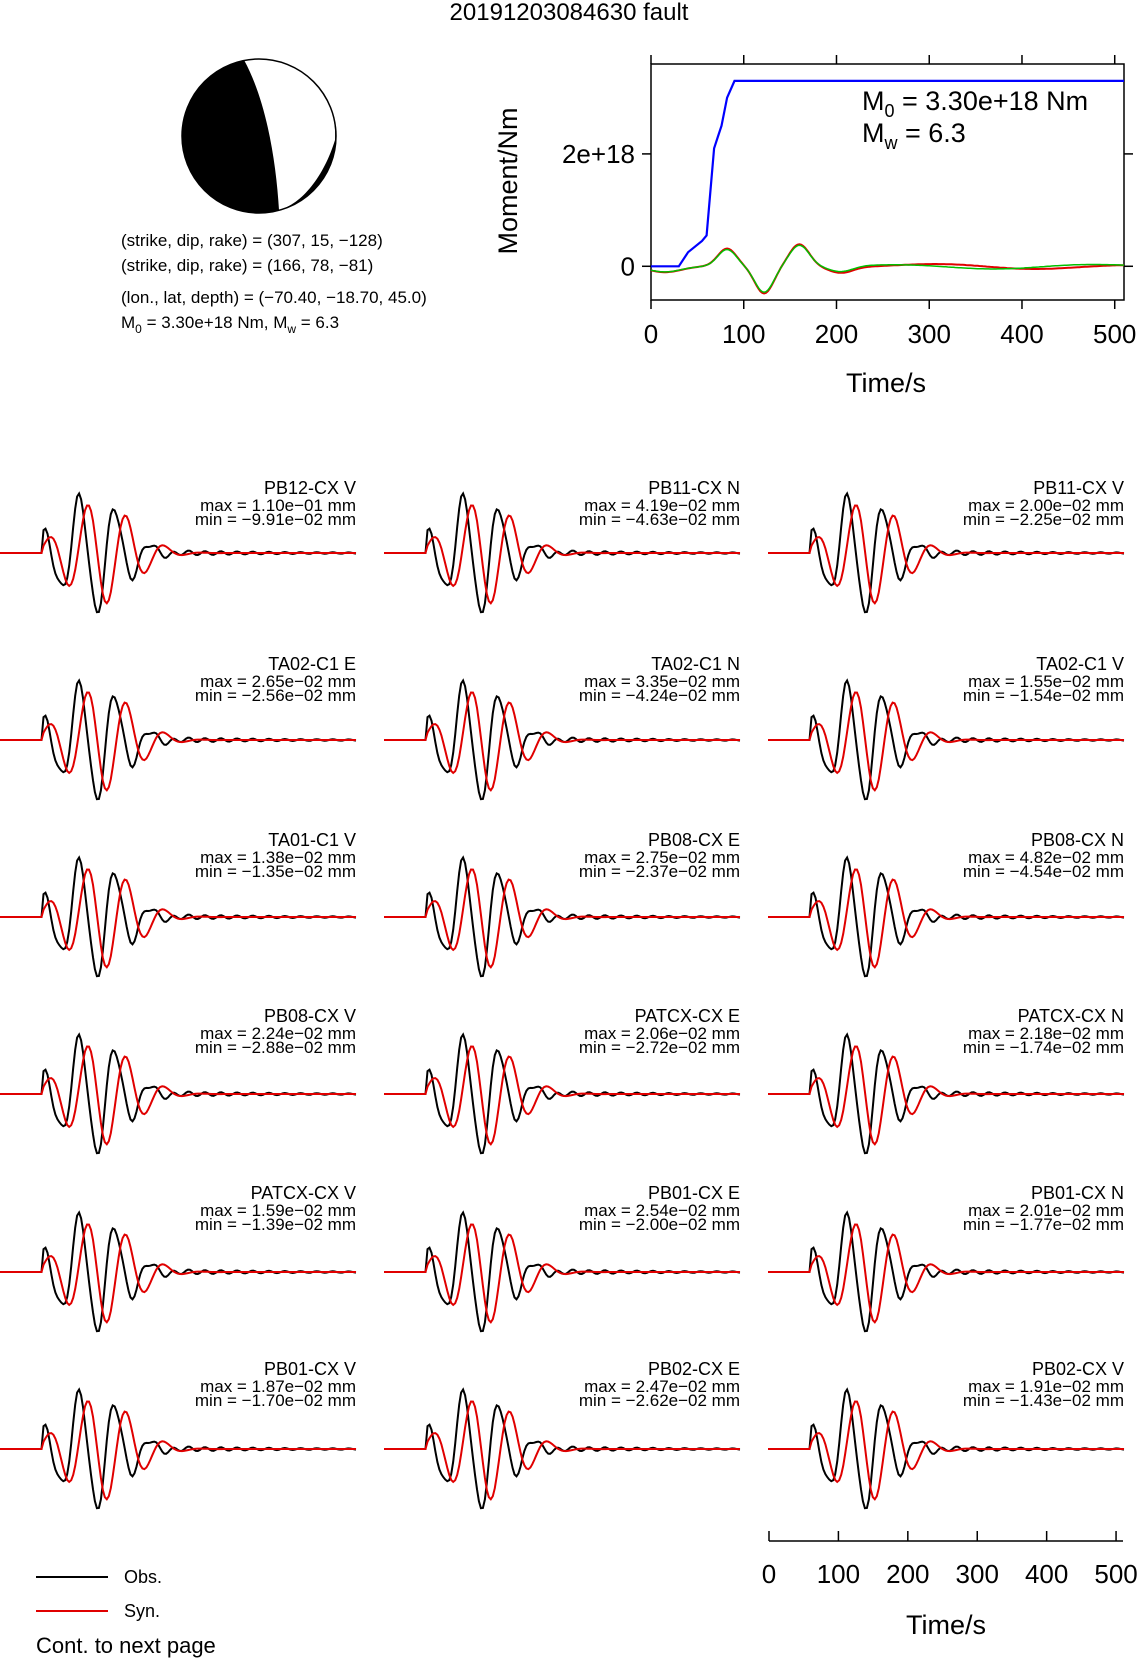  Describe the element at coordinates (694, 840) in the screenshot. I see `trace-station-label: PB08-CX E` at that location.